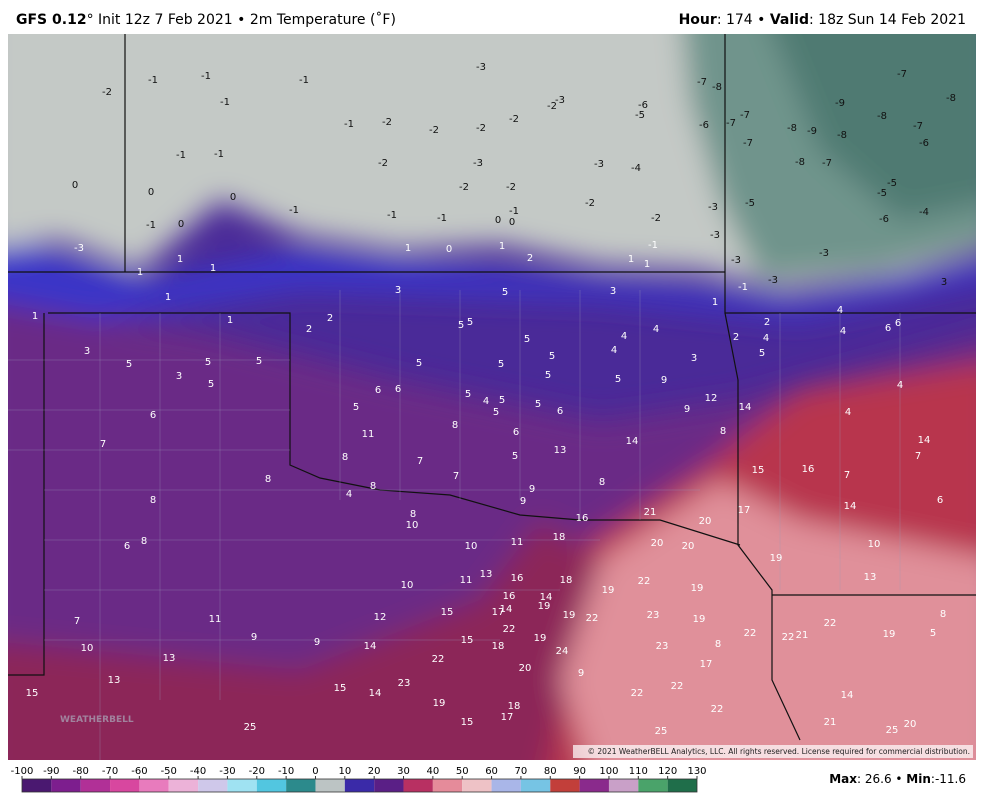  I want to click on temperature-label: -9, so click(840, 103).